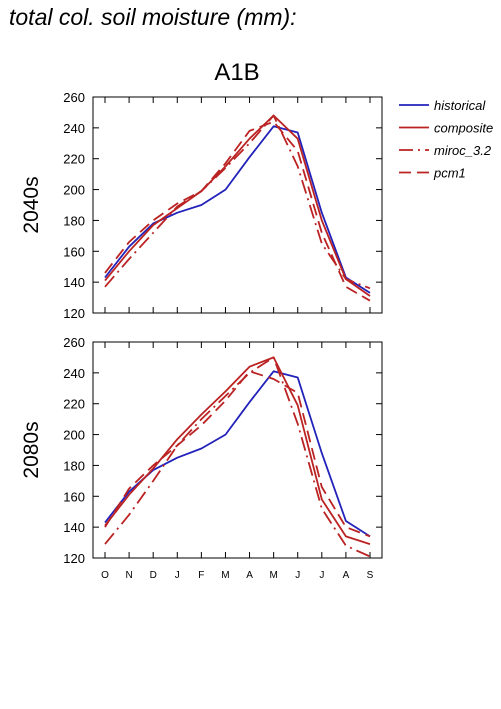 The width and height of the screenshot is (501, 709). What do you see at coordinates (449, 173) in the screenshot?
I see `legend-label: pcm1` at bounding box center [449, 173].